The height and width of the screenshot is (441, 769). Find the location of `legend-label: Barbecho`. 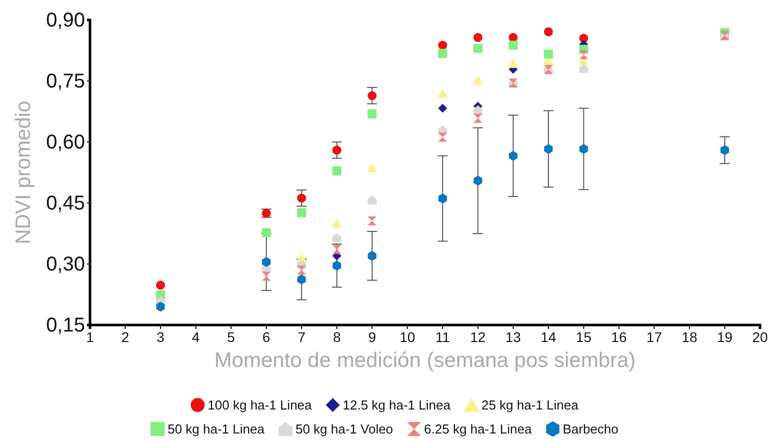

legend-label: Barbecho is located at coordinates (590, 429).